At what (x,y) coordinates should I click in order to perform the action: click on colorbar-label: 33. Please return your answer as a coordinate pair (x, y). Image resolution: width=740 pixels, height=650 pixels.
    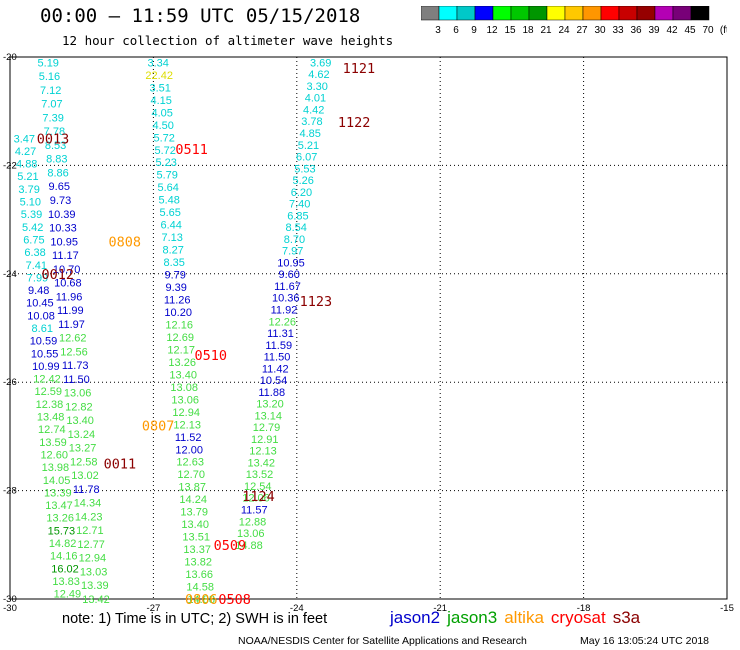
    Looking at the image, I should click on (618, 30).